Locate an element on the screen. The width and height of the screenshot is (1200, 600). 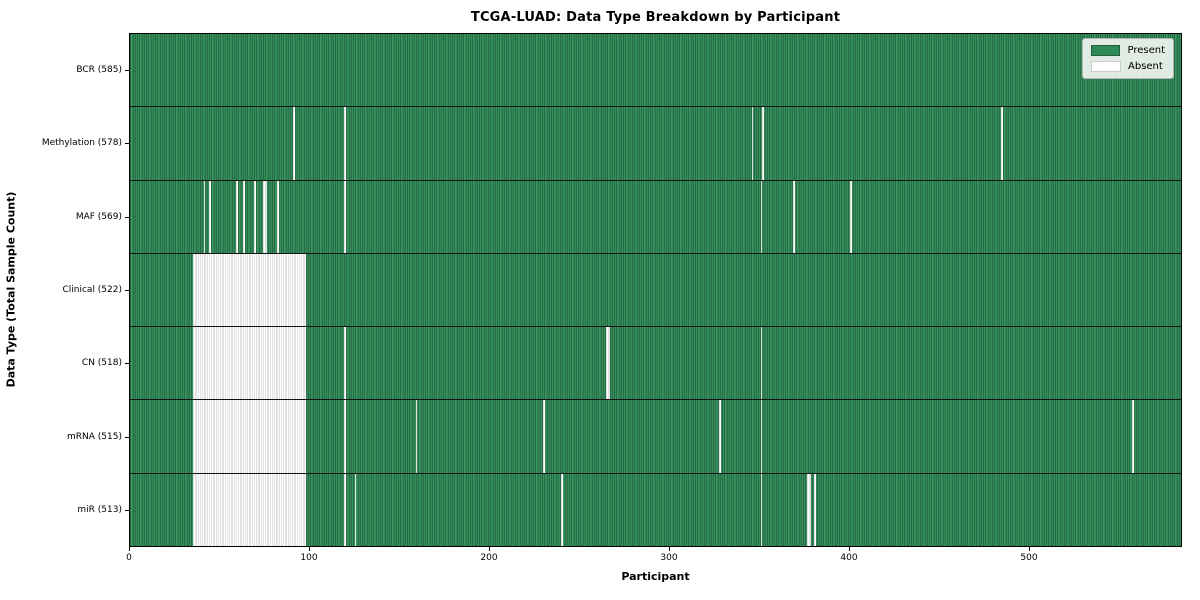
legend-entry-present: Present is located at coordinates (1128, 50).